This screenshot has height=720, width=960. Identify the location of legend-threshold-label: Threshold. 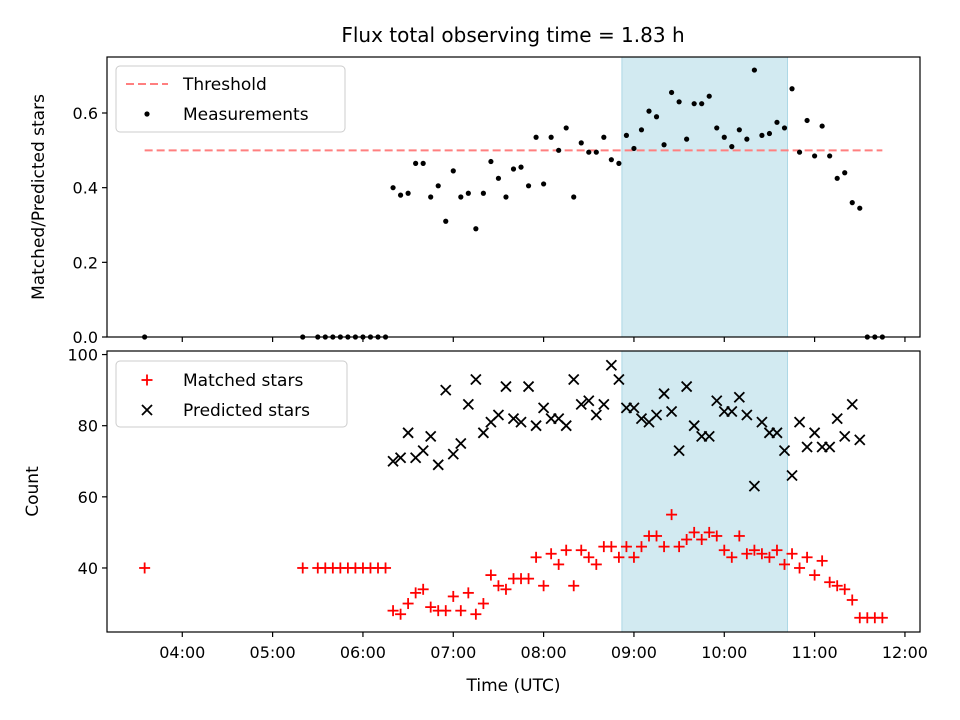
(224, 85).